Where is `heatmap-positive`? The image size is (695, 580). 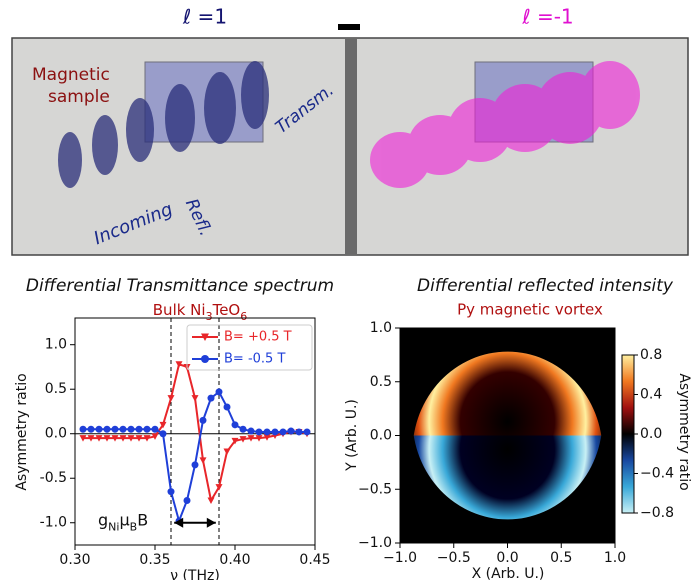 heatmap-positive is located at coordinates (507, 393).